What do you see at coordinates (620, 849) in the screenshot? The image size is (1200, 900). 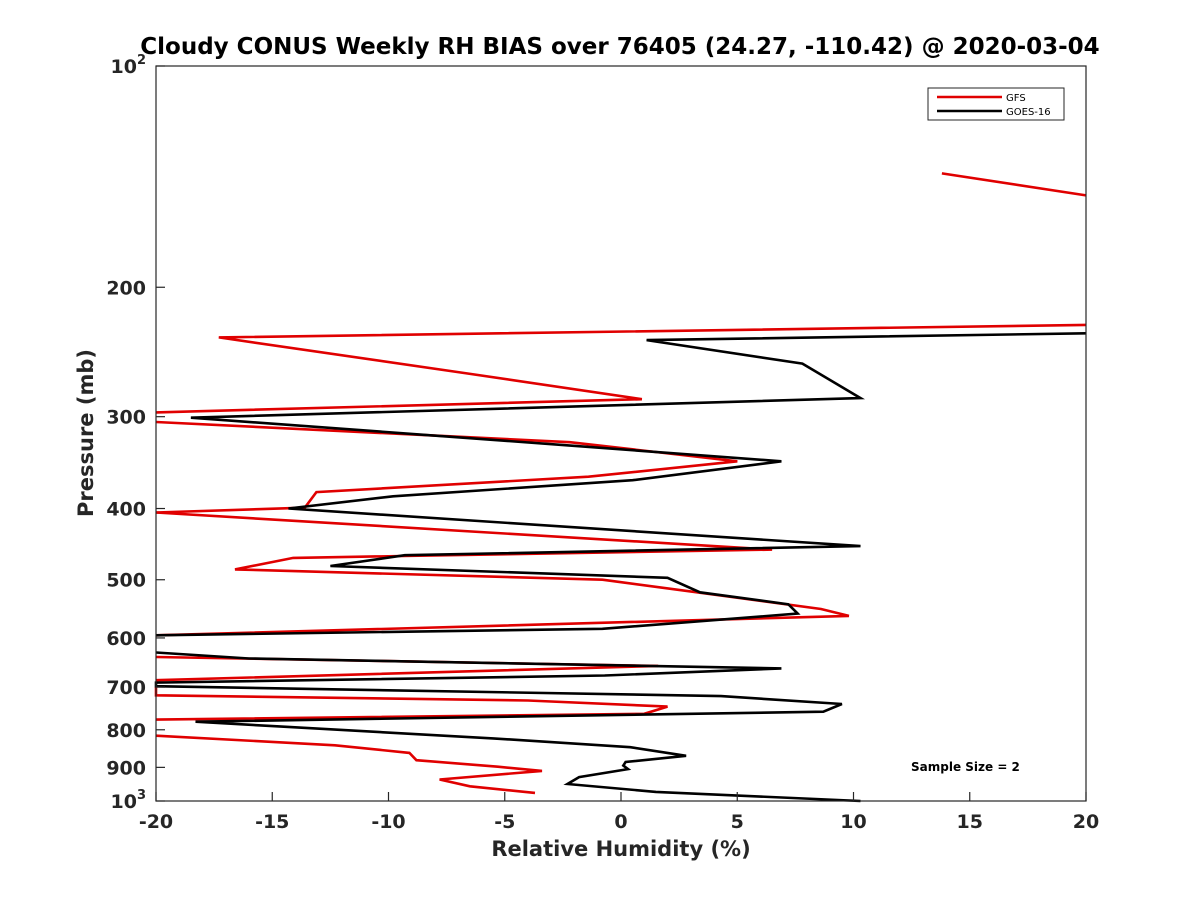 I see `x-axis-label: Relative Humidity (%)` at bounding box center [620, 849].